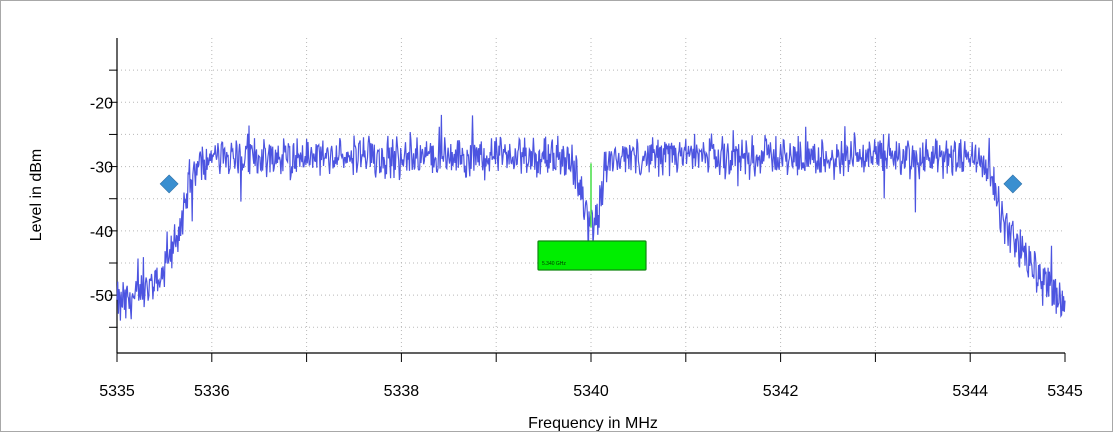 The image size is (1113, 432). I want to click on y-axis-title: Level in dBm, so click(36, 195).